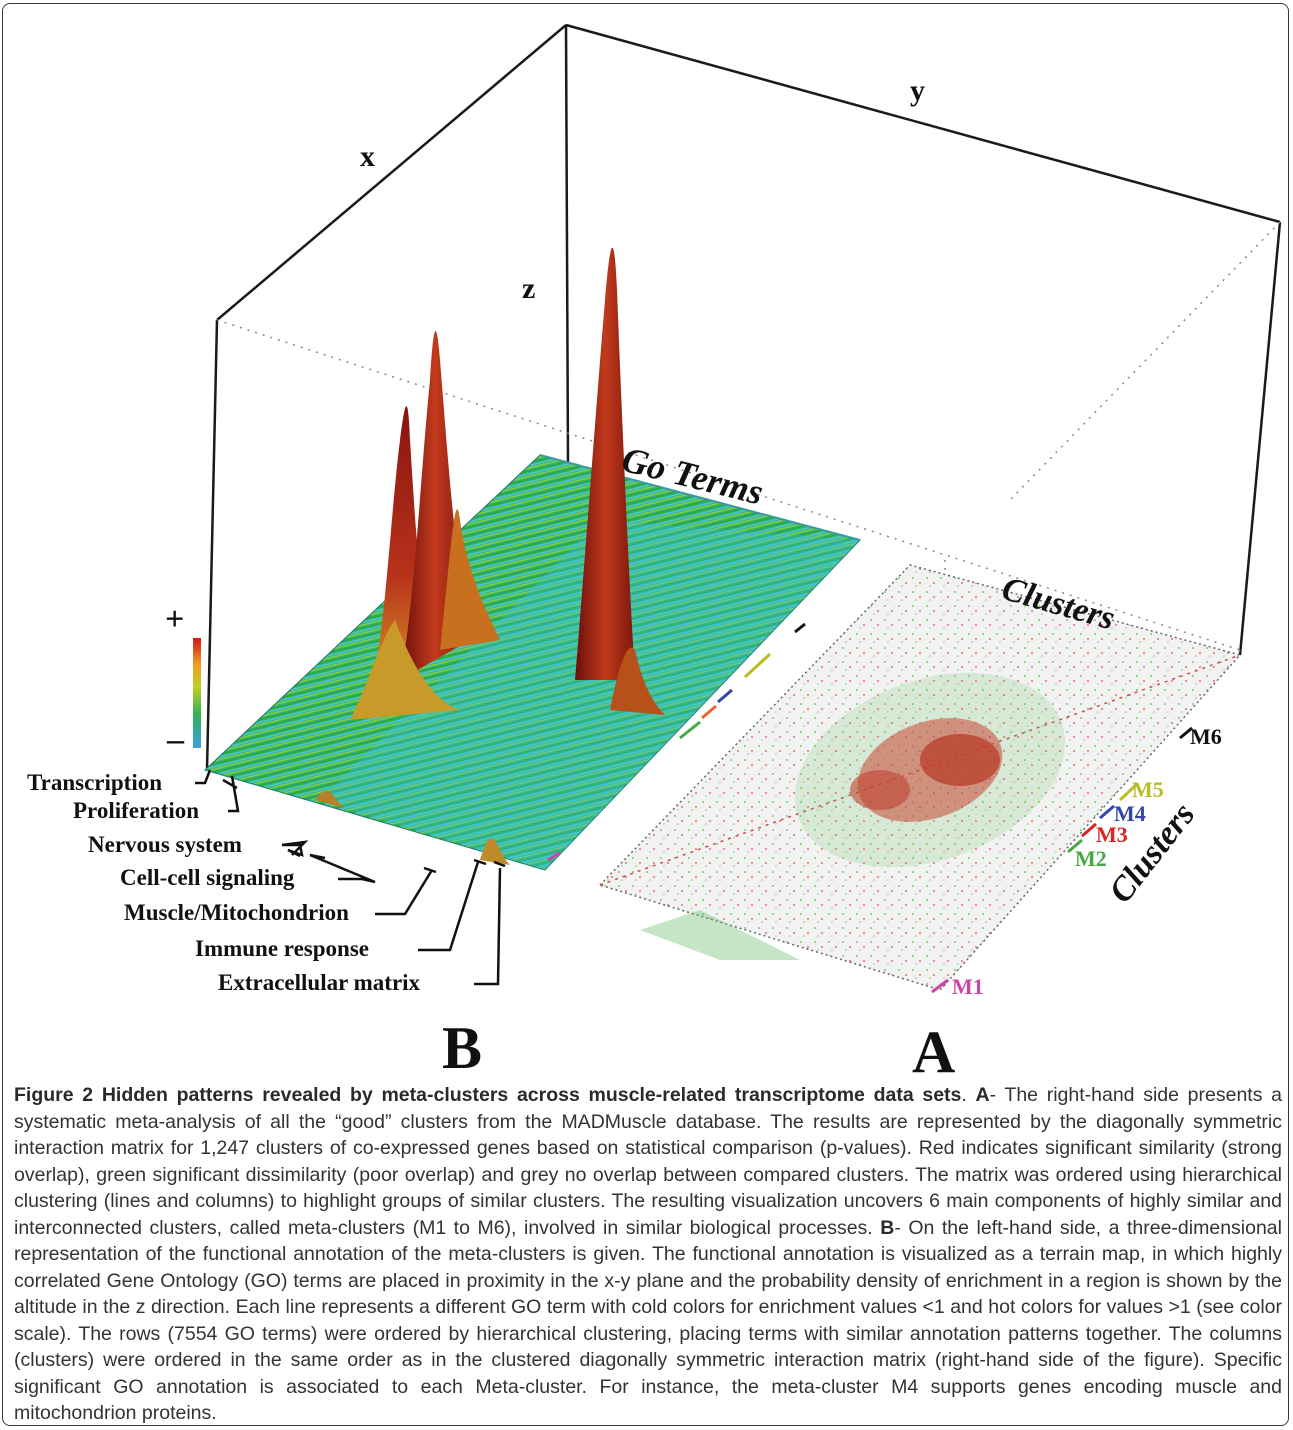 The width and height of the screenshot is (1293, 1430). I want to click on panel-label-a: A, so click(933, 1049).